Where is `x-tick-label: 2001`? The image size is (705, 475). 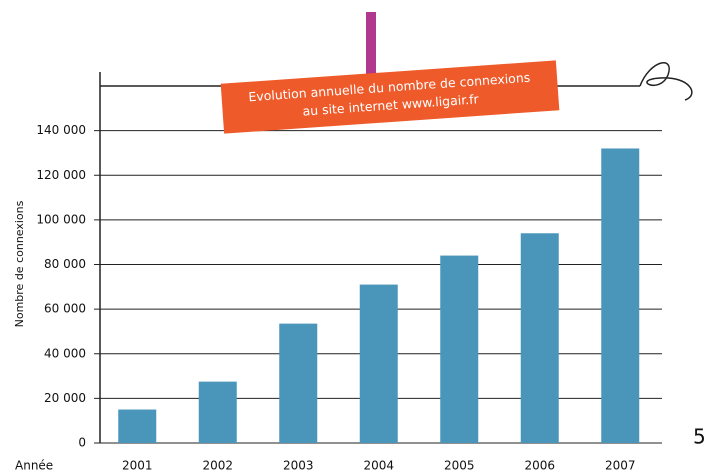
x-tick-label: 2001 is located at coordinates (137, 466).